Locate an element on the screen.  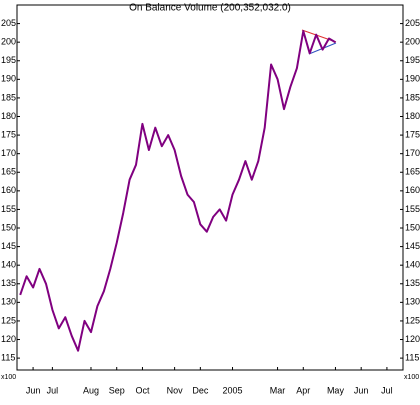
x-tick-label: 2005 is located at coordinates (233, 390).